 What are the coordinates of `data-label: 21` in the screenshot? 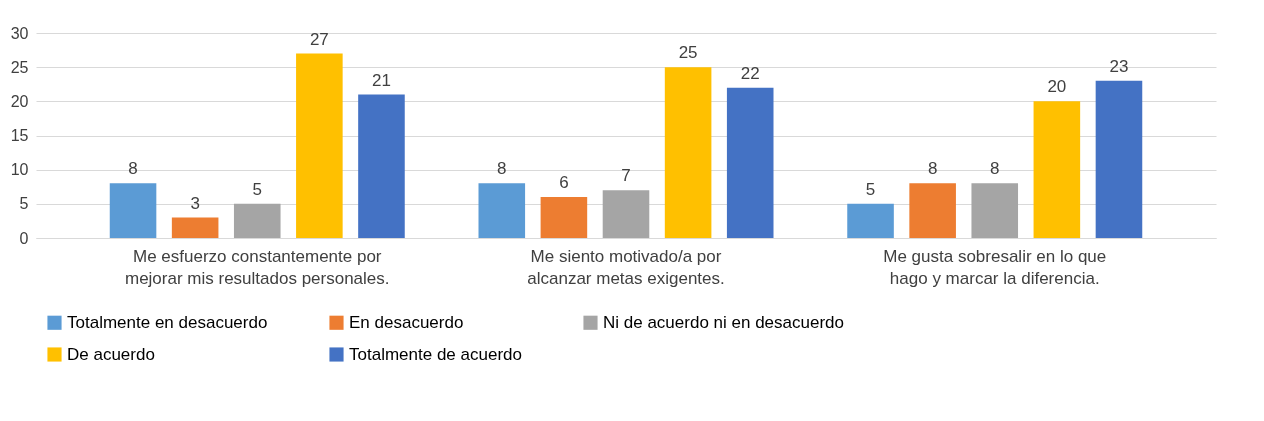 It's located at (381, 80).